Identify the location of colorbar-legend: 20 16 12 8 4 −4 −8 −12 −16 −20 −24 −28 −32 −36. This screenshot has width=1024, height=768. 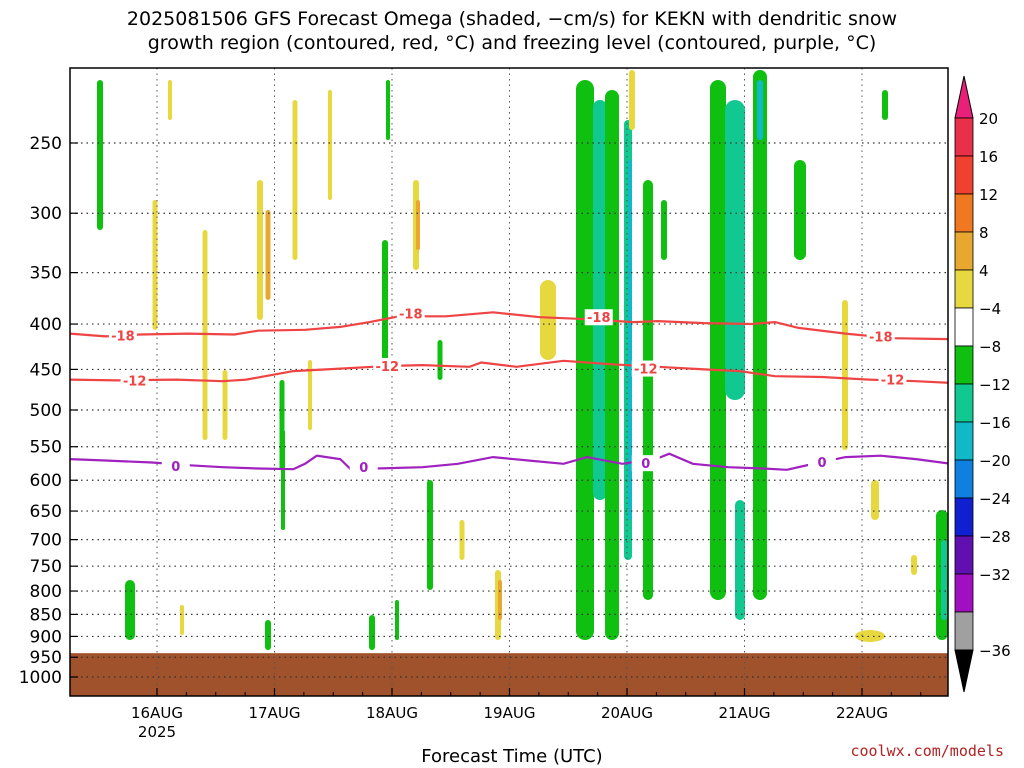
(982, 384).